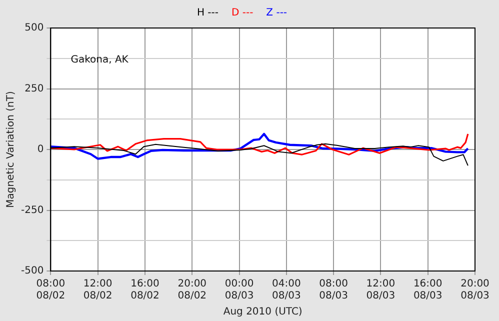 The height and width of the screenshot is (321, 499). What do you see at coordinates (262, 312) in the screenshot?
I see `x-axis-title: Aug 2010 (UTC)` at bounding box center [262, 312].